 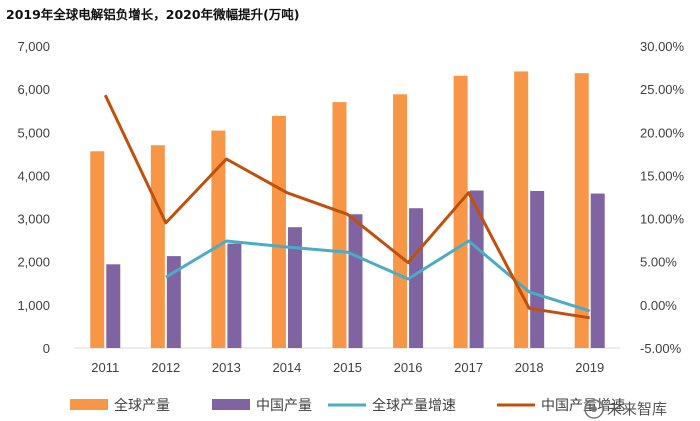 What do you see at coordinates (33, 89) in the screenshot?
I see `y-left-tick-label: 6,000` at bounding box center [33, 89].